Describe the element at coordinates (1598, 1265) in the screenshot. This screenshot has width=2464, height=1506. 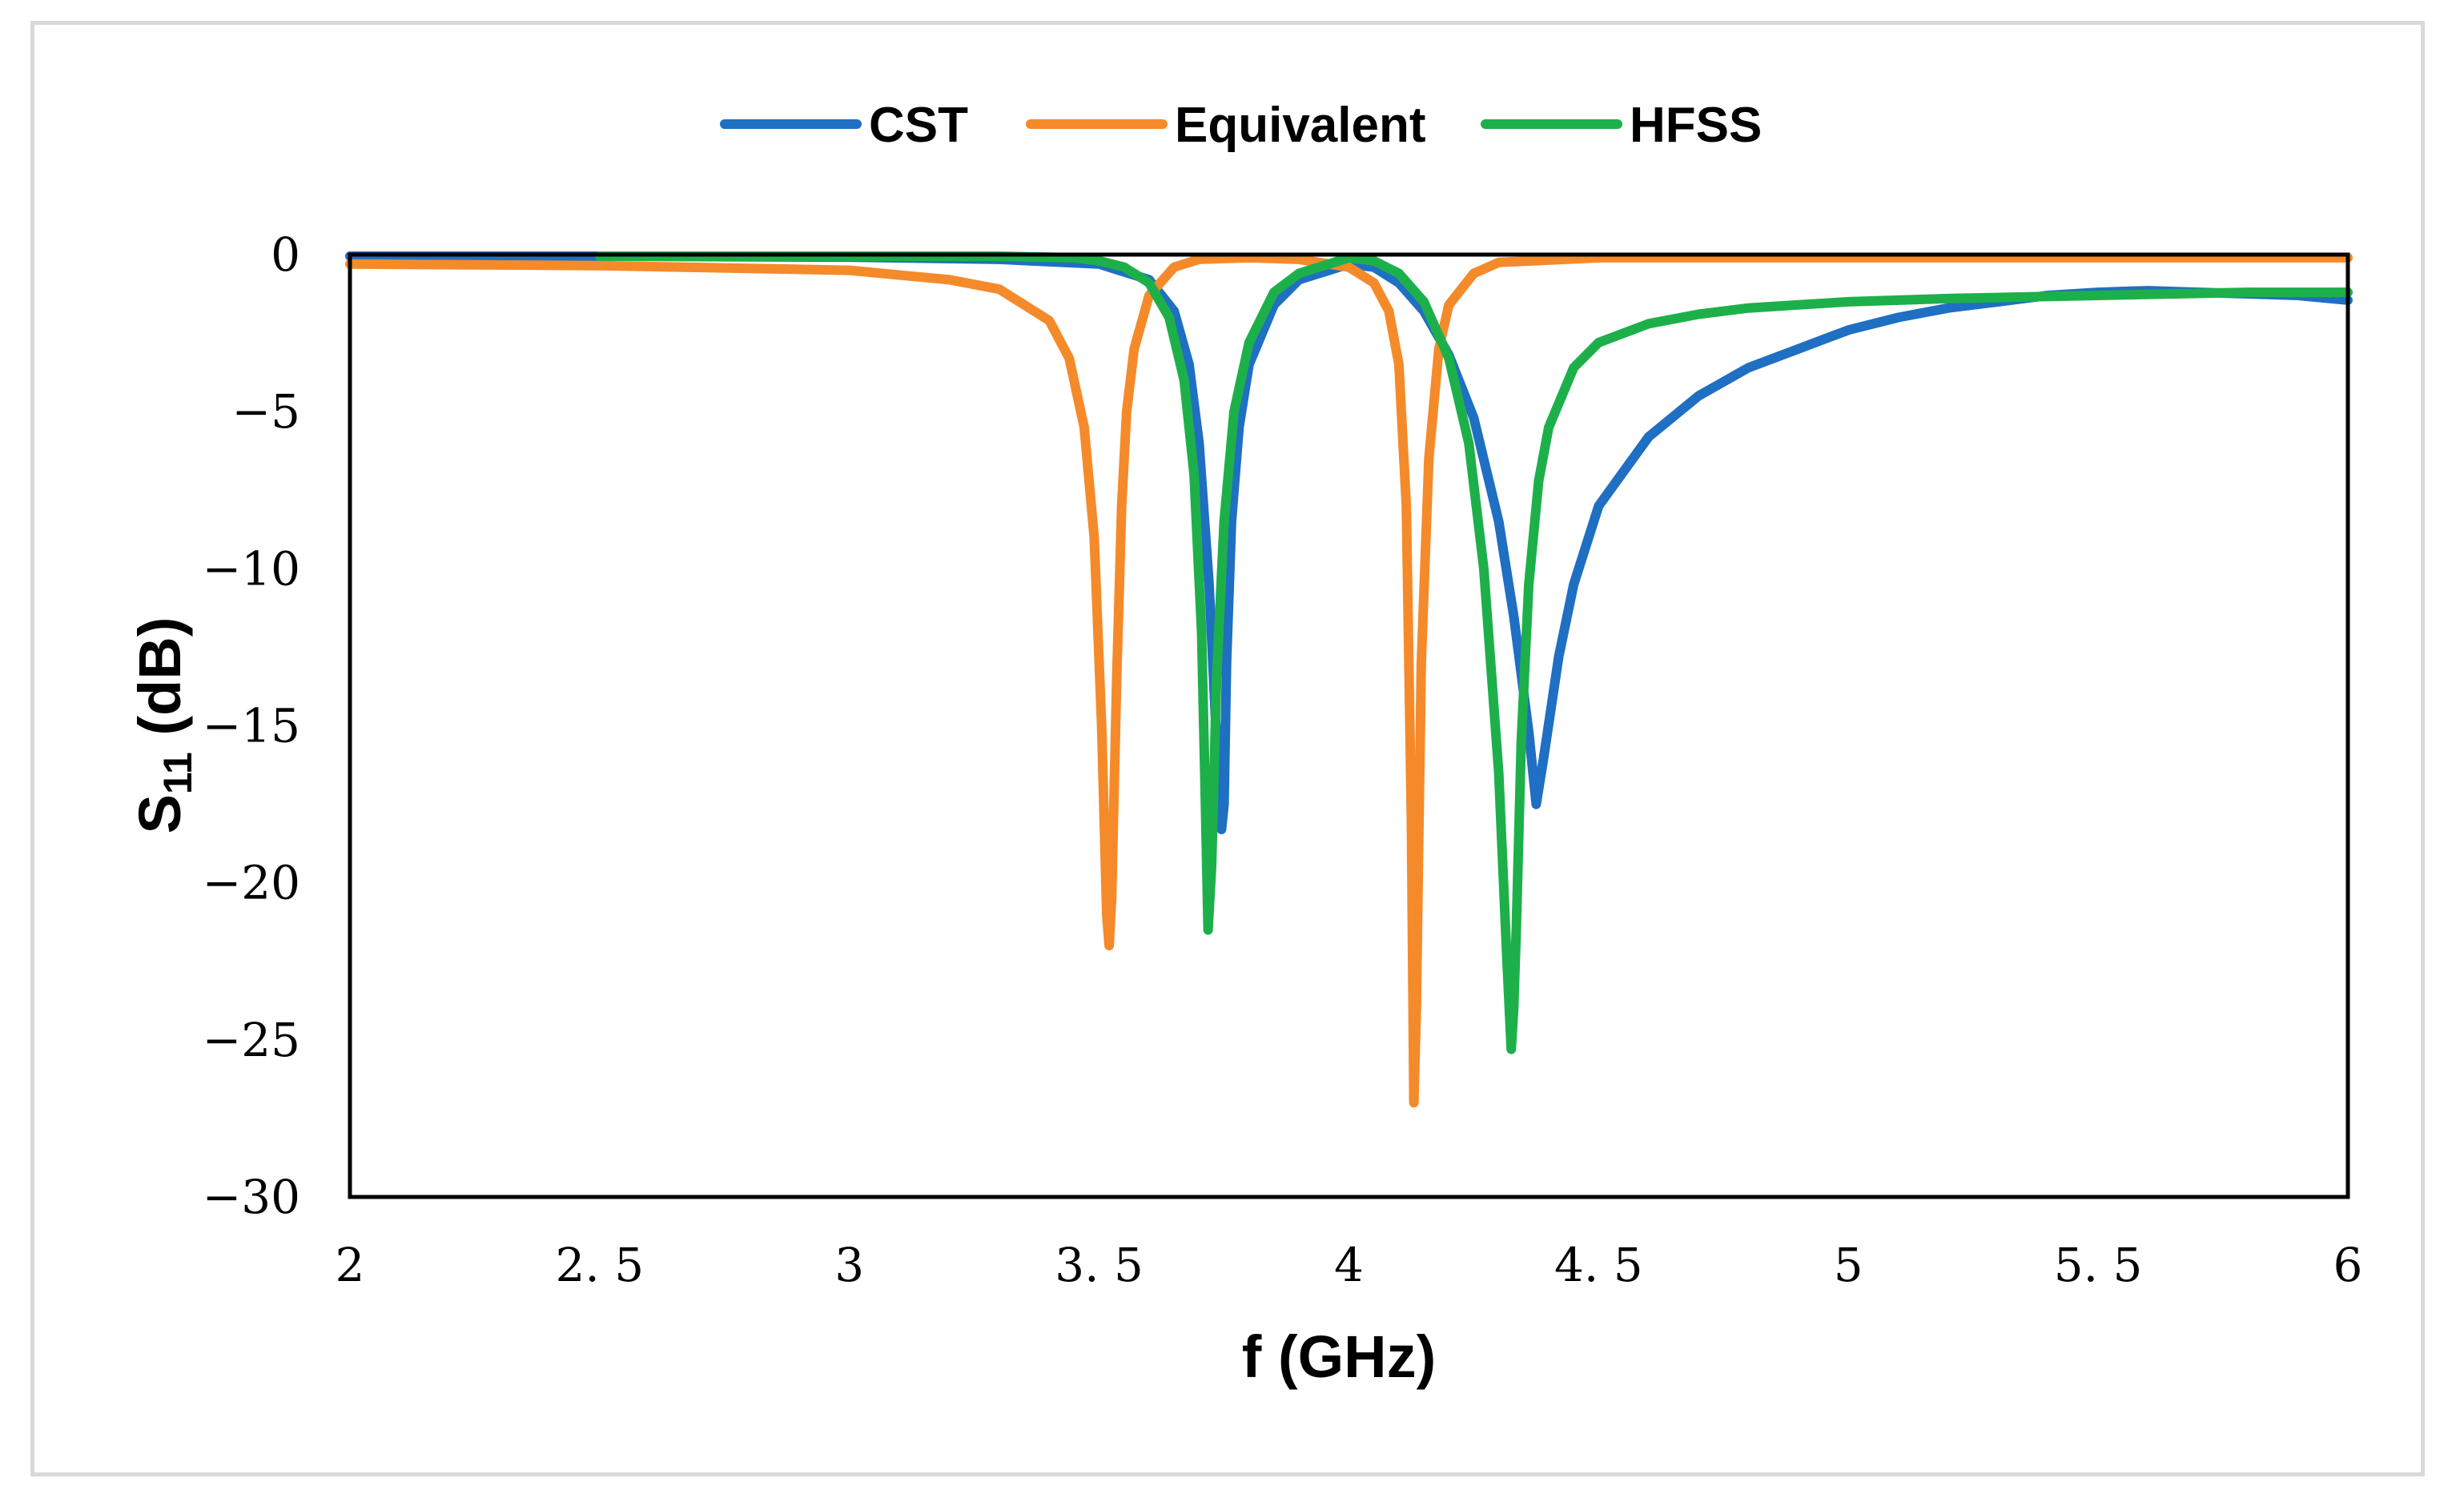
I see `x-tick-label: 4. 5` at that location.